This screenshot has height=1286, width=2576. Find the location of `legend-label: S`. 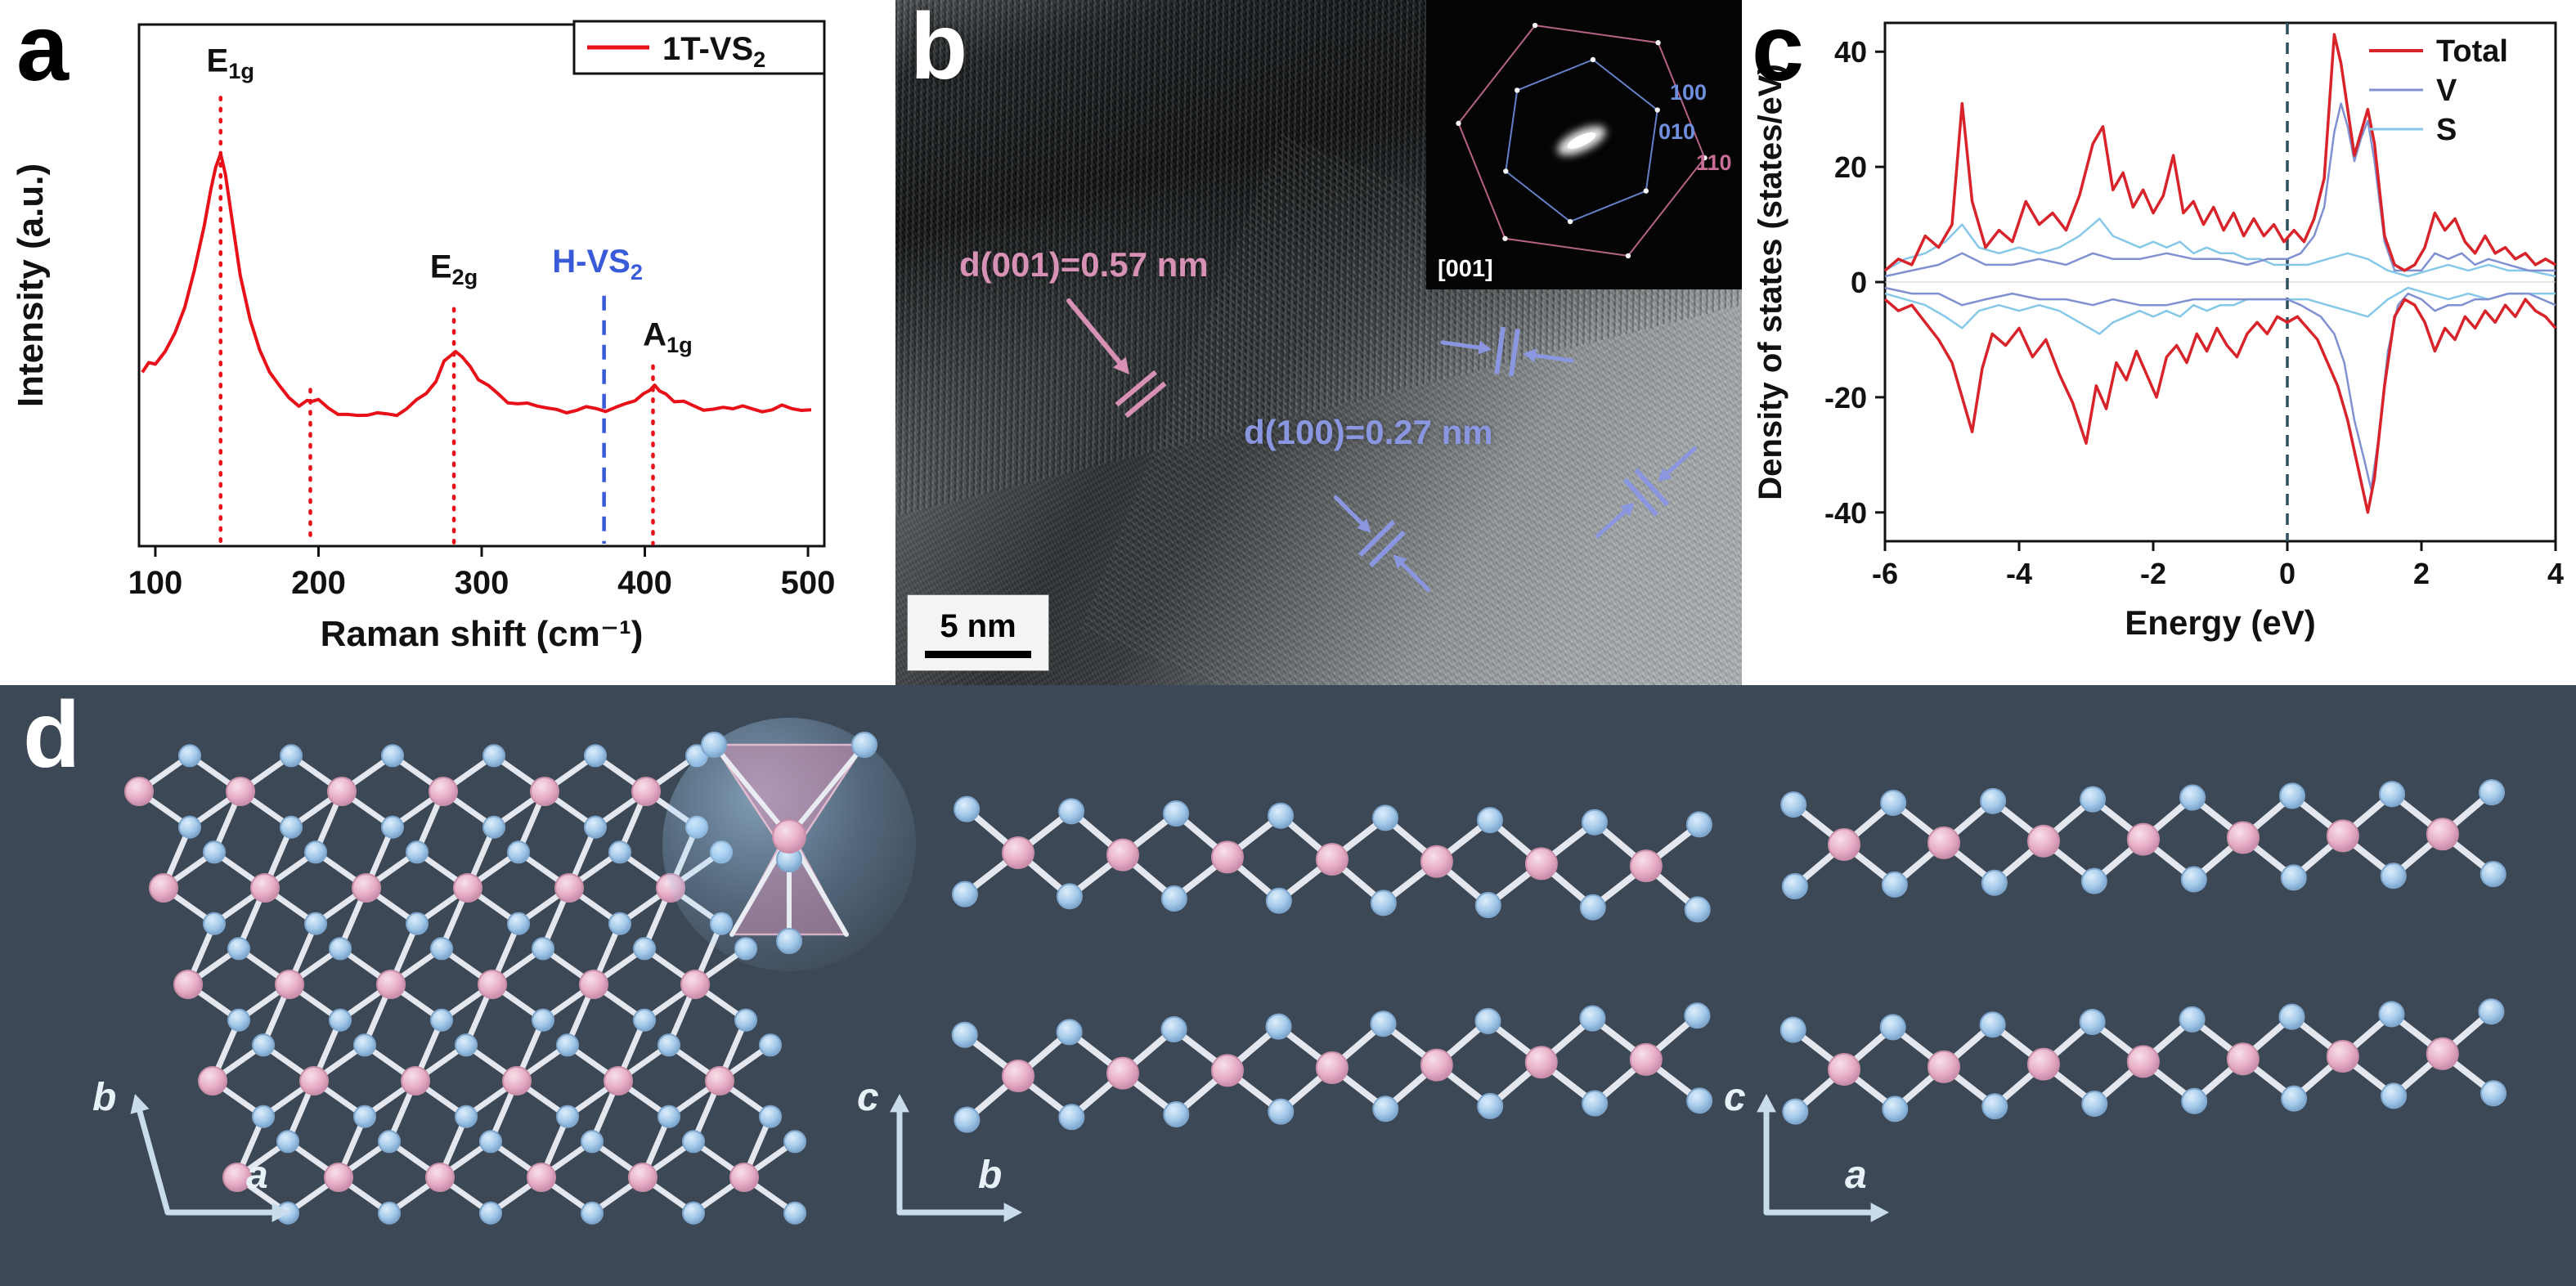

legend-label: S is located at coordinates (2446, 130).